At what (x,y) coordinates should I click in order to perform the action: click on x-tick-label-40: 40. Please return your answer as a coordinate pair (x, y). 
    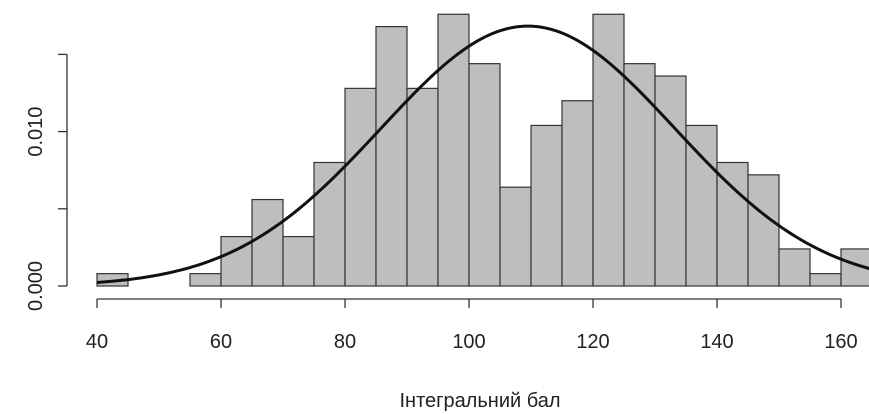
    Looking at the image, I should click on (97, 342).